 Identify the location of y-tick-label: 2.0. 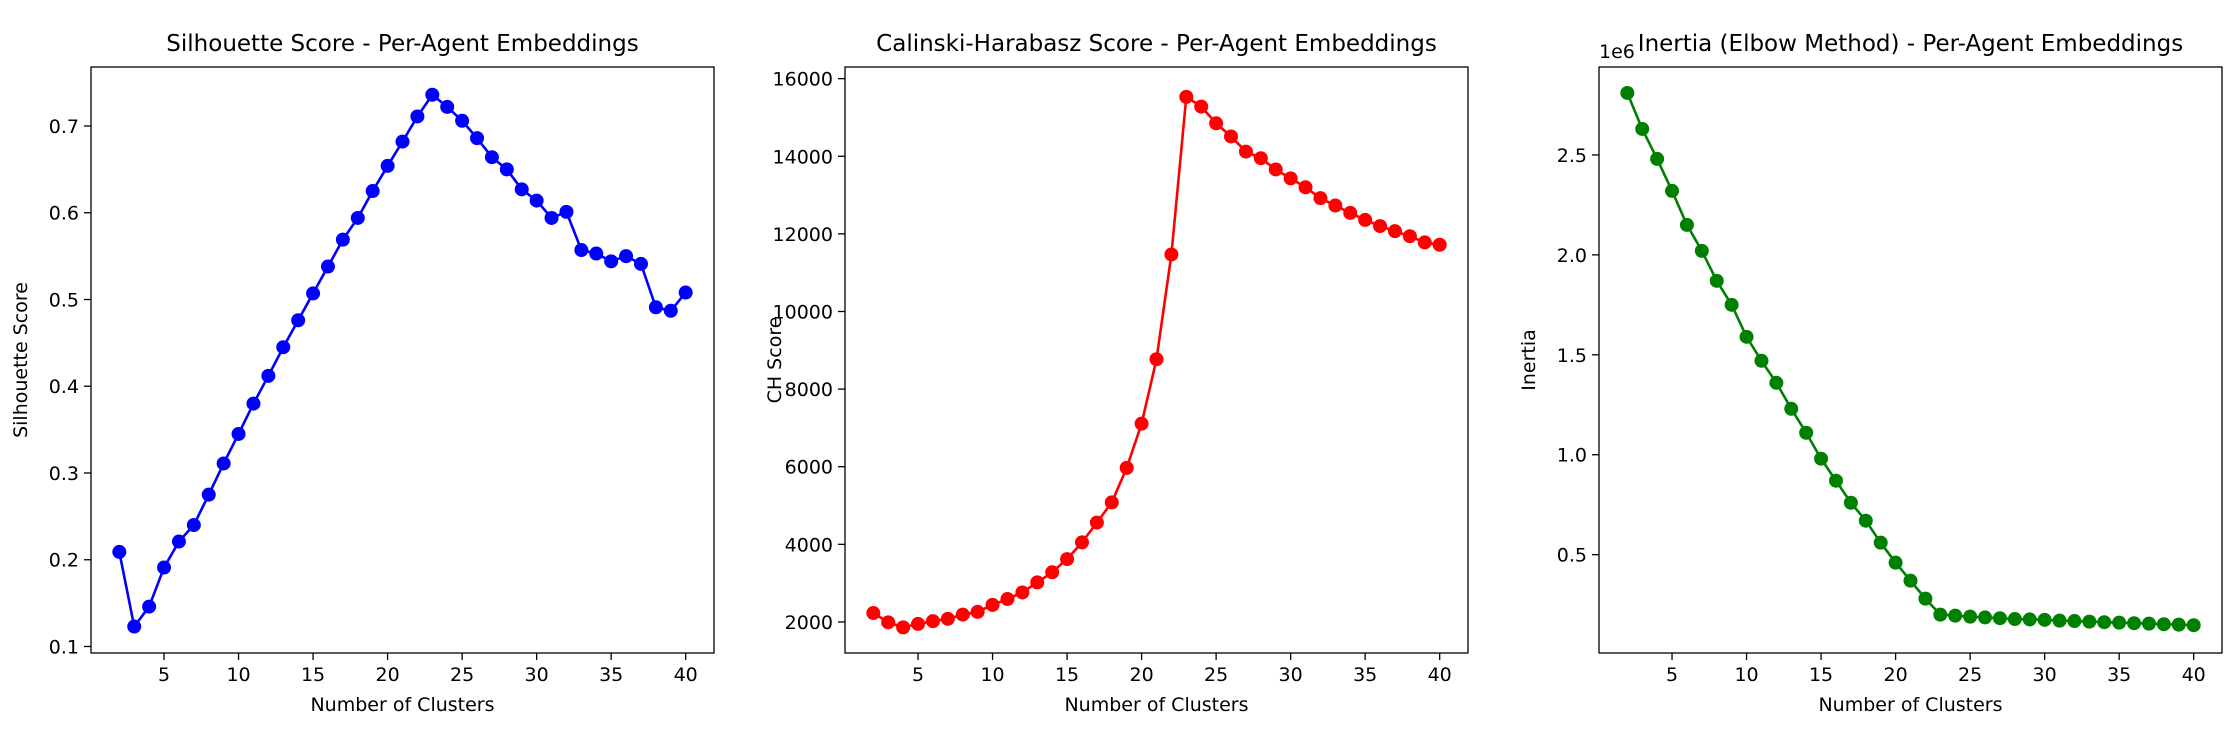
(1572, 256).